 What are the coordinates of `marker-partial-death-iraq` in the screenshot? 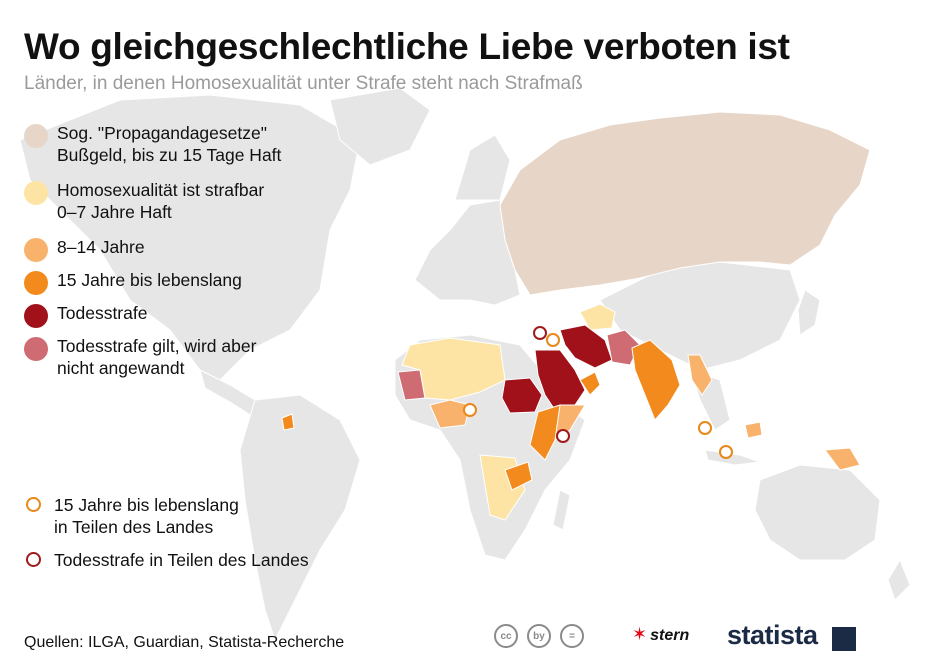 It's located at (540, 333).